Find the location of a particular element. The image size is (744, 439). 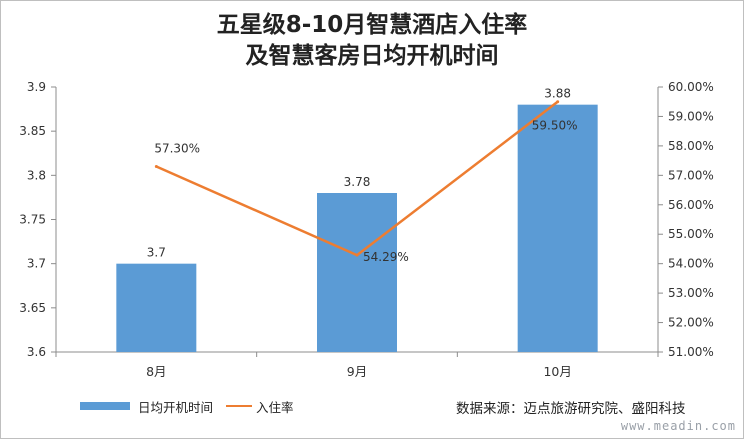

line-data-label: 54.29% is located at coordinates (386, 257).